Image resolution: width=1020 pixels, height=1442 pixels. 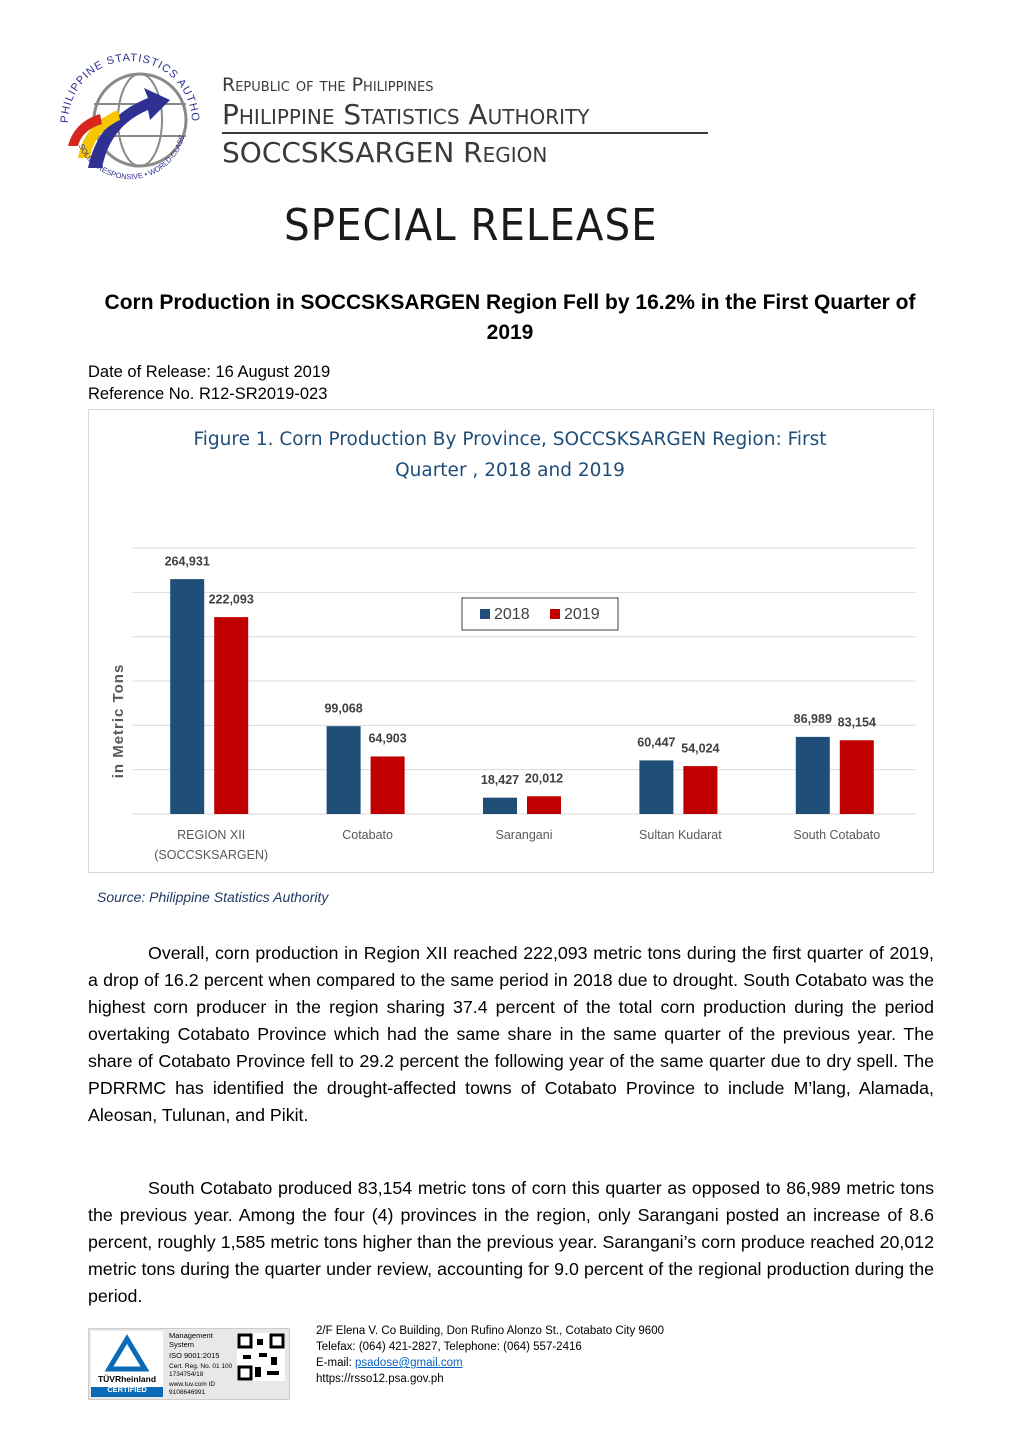 What do you see at coordinates (385, 152) in the screenshot?
I see `header-line3: SOCCSKSARGEN Region` at bounding box center [385, 152].